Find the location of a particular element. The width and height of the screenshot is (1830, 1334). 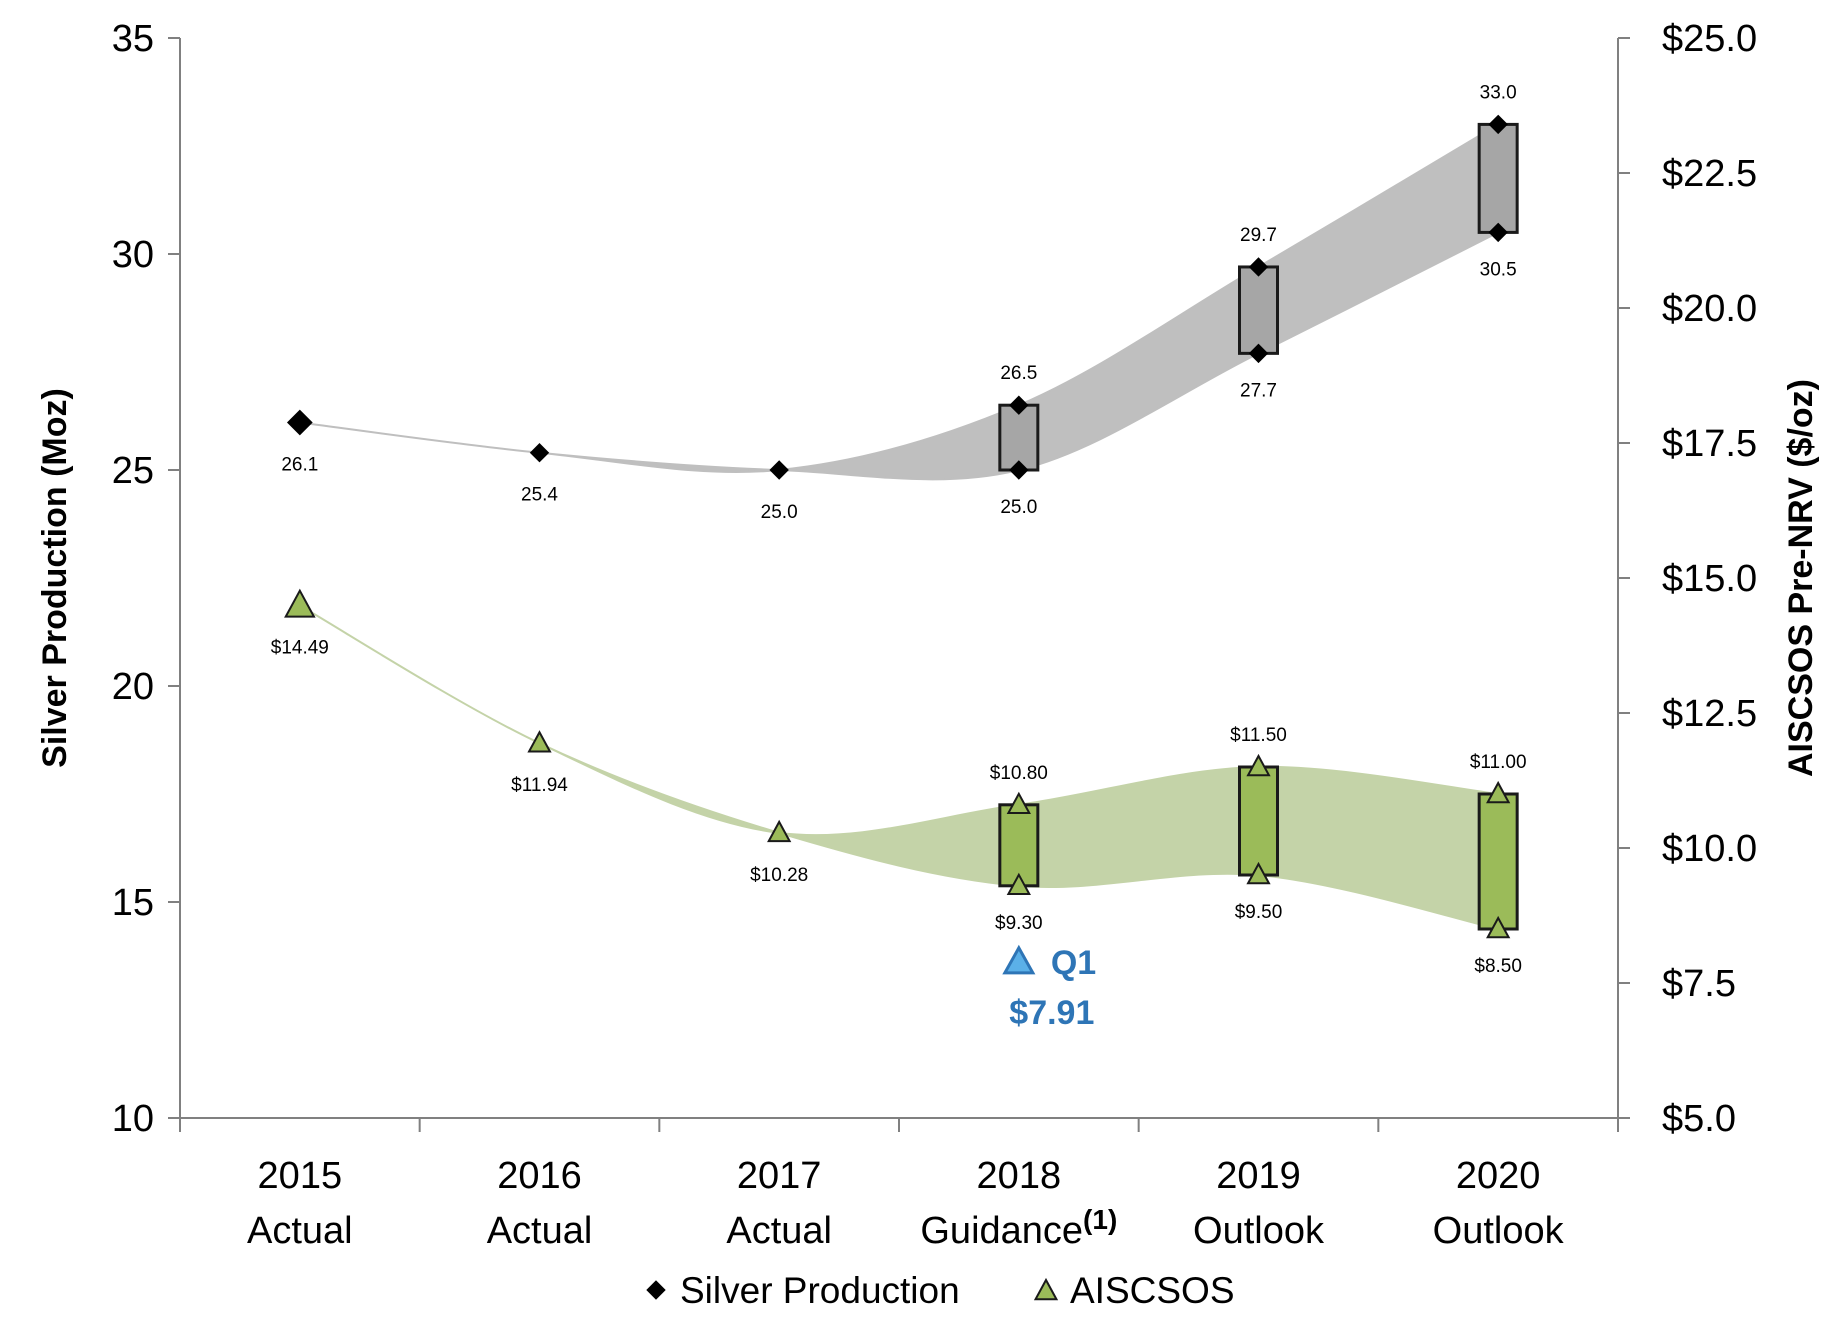

data-label-silver-production-high: 26.5 is located at coordinates (1018, 373).